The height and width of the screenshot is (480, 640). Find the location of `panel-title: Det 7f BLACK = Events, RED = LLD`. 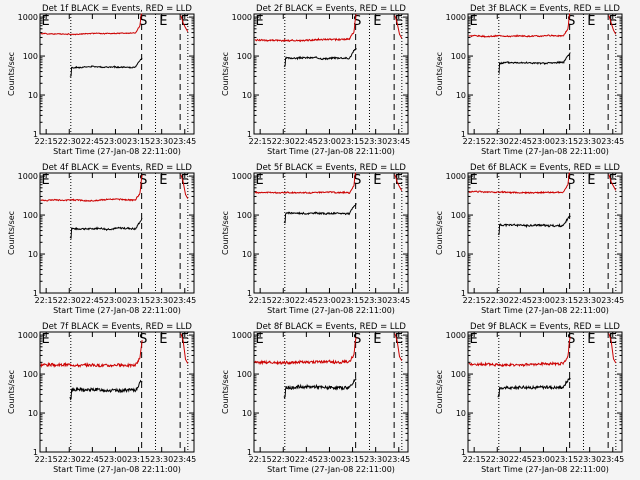

panel-title: Det 7f BLACK = Events, RED = LLD is located at coordinates (117, 327).